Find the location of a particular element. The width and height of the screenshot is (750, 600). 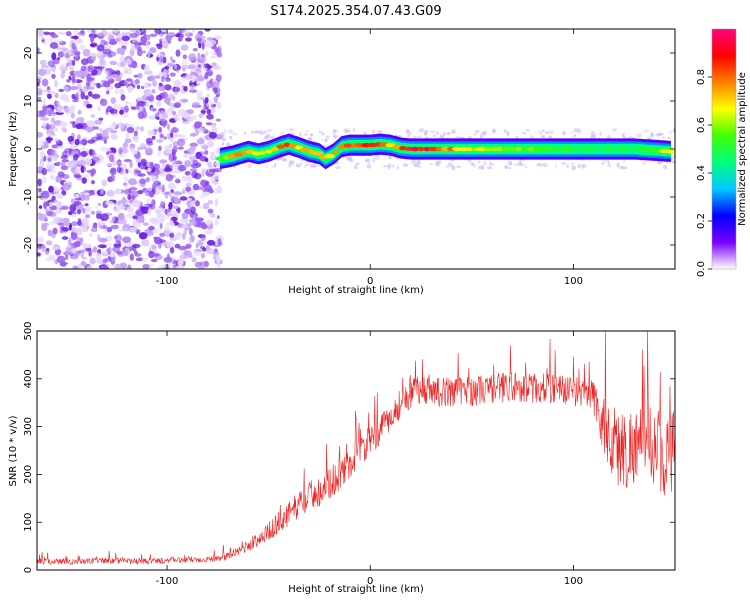

track-blob is located at coordinates (305, 150).